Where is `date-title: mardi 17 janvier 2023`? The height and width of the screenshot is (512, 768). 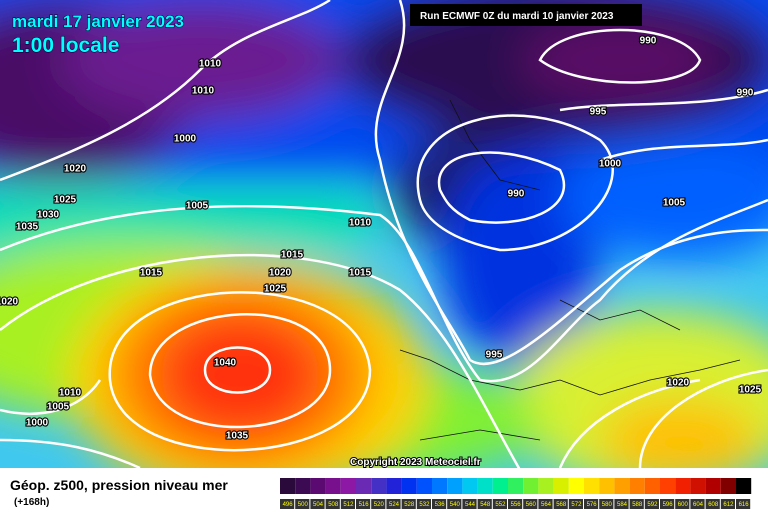
date-title: mardi 17 janvier 2023 is located at coordinates (98, 21).